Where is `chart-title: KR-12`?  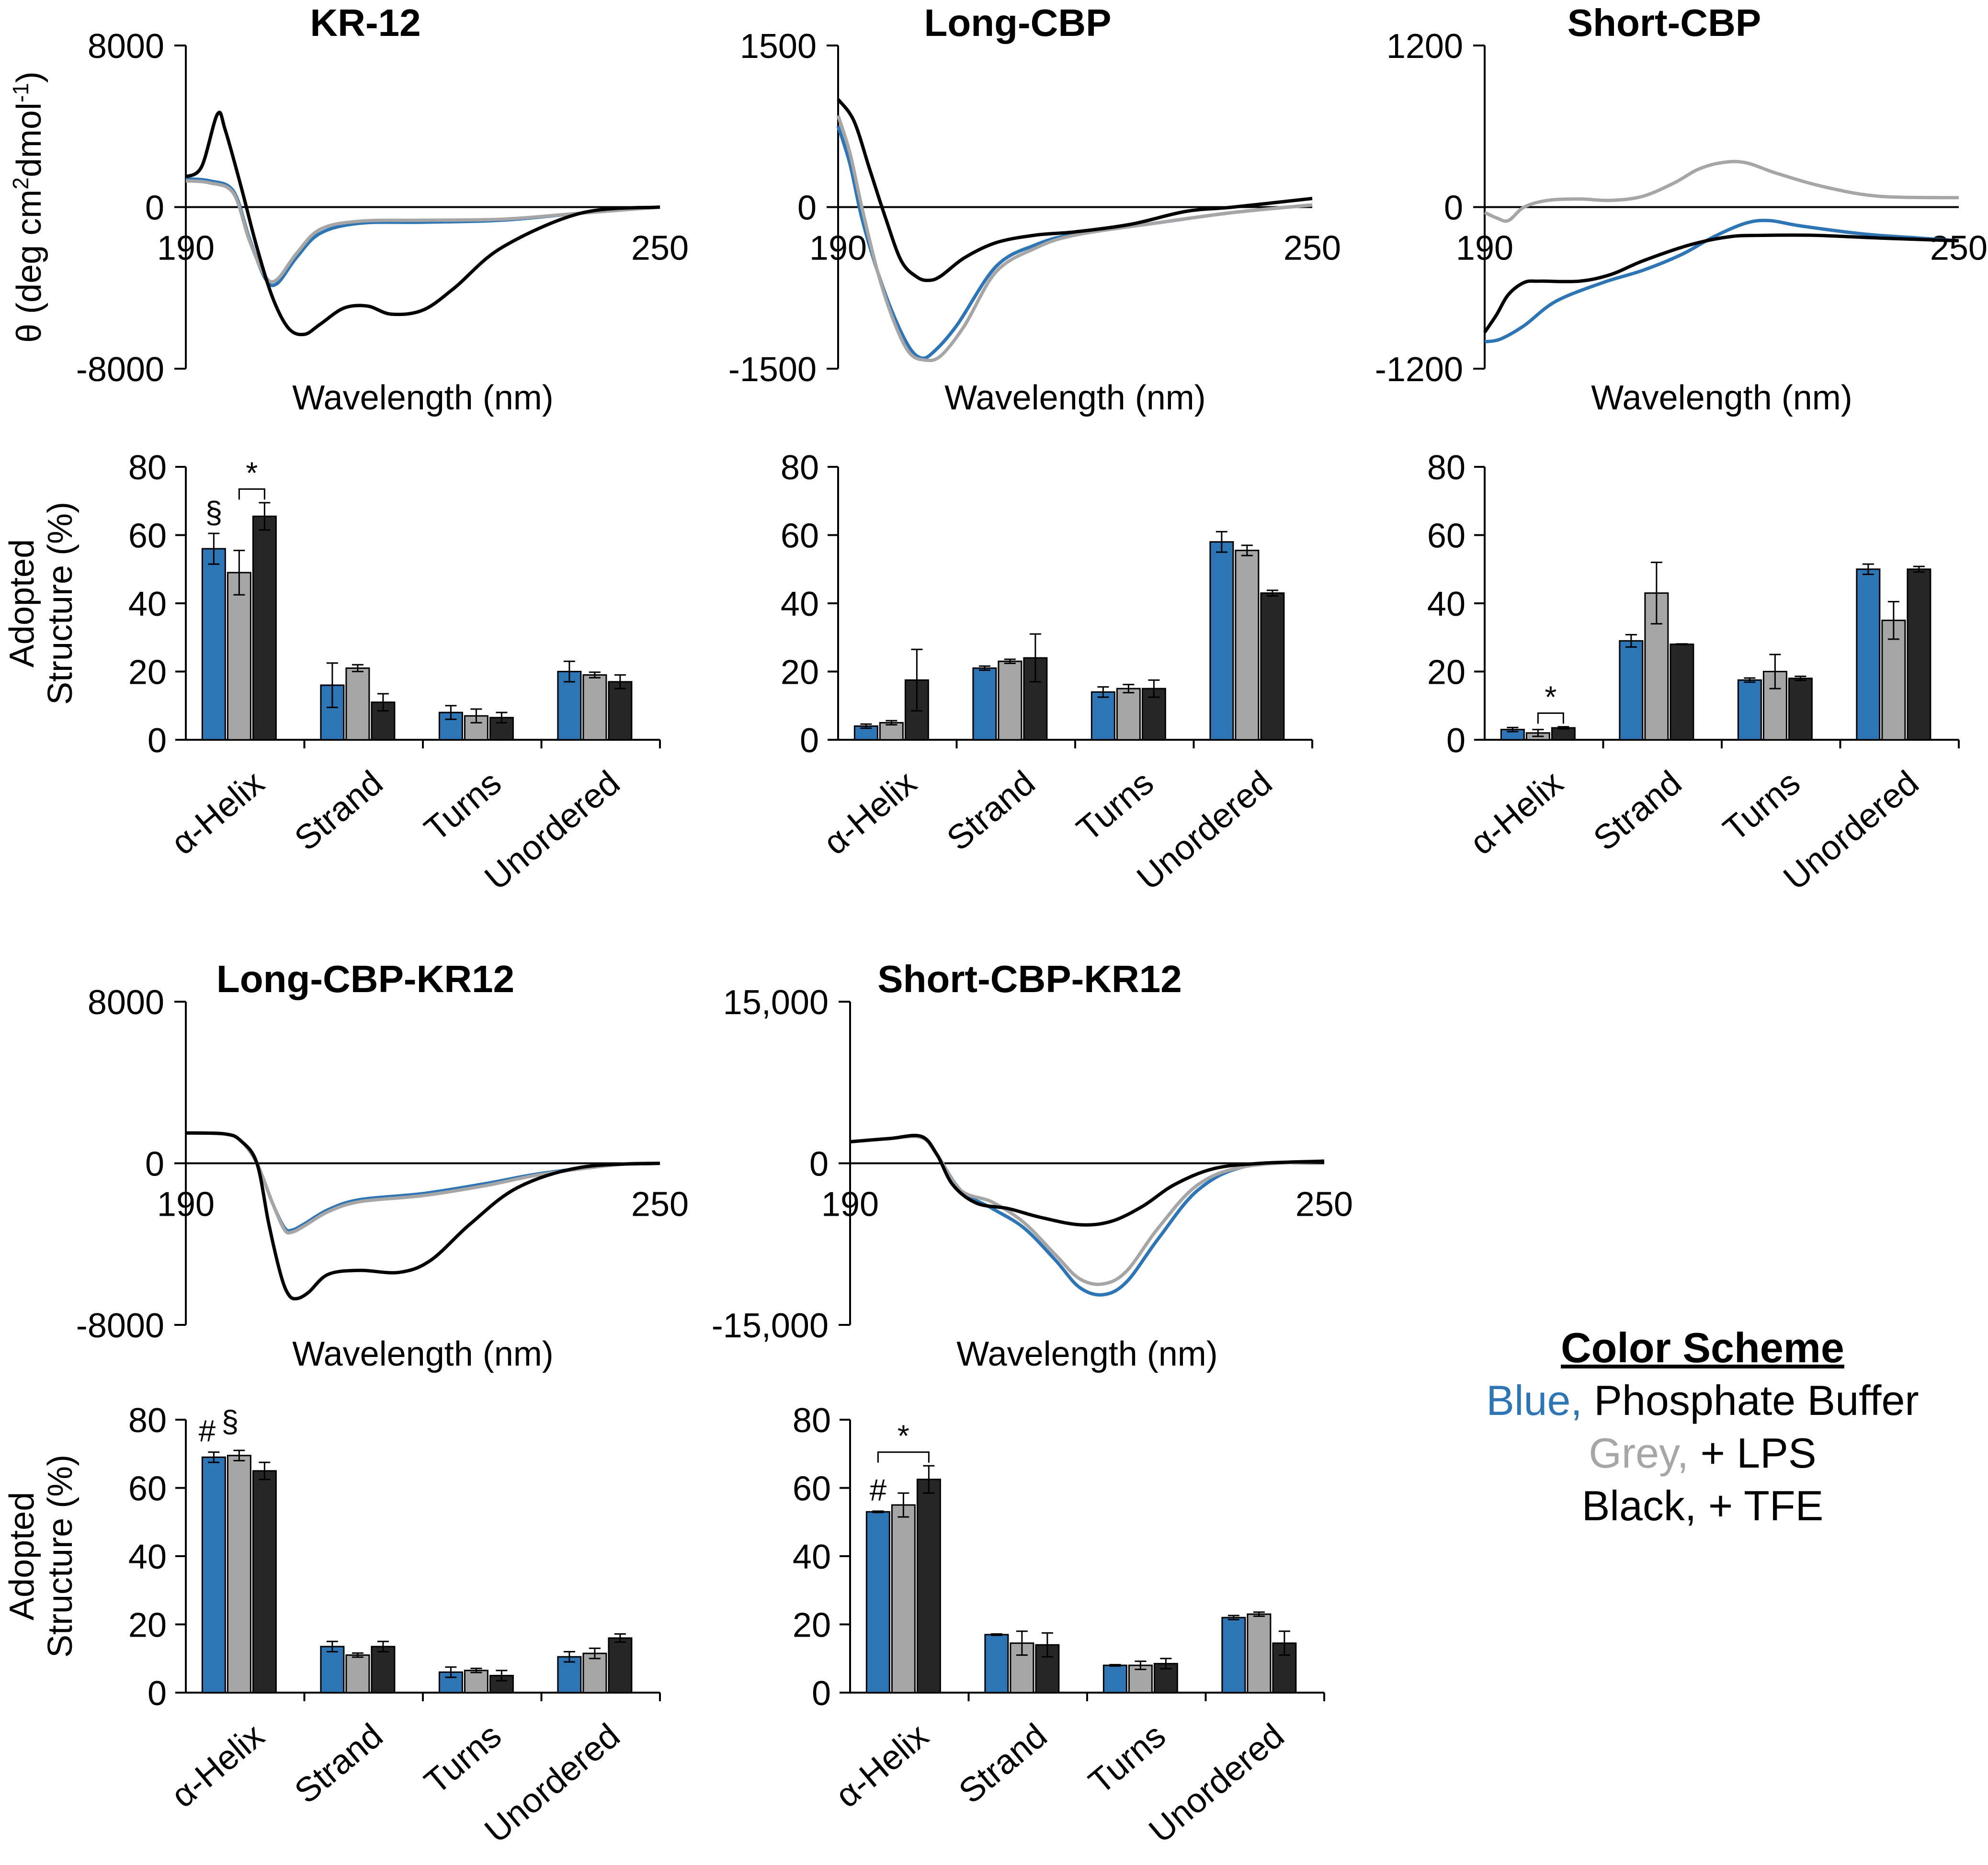 chart-title: KR-12 is located at coordinates (365, 22).